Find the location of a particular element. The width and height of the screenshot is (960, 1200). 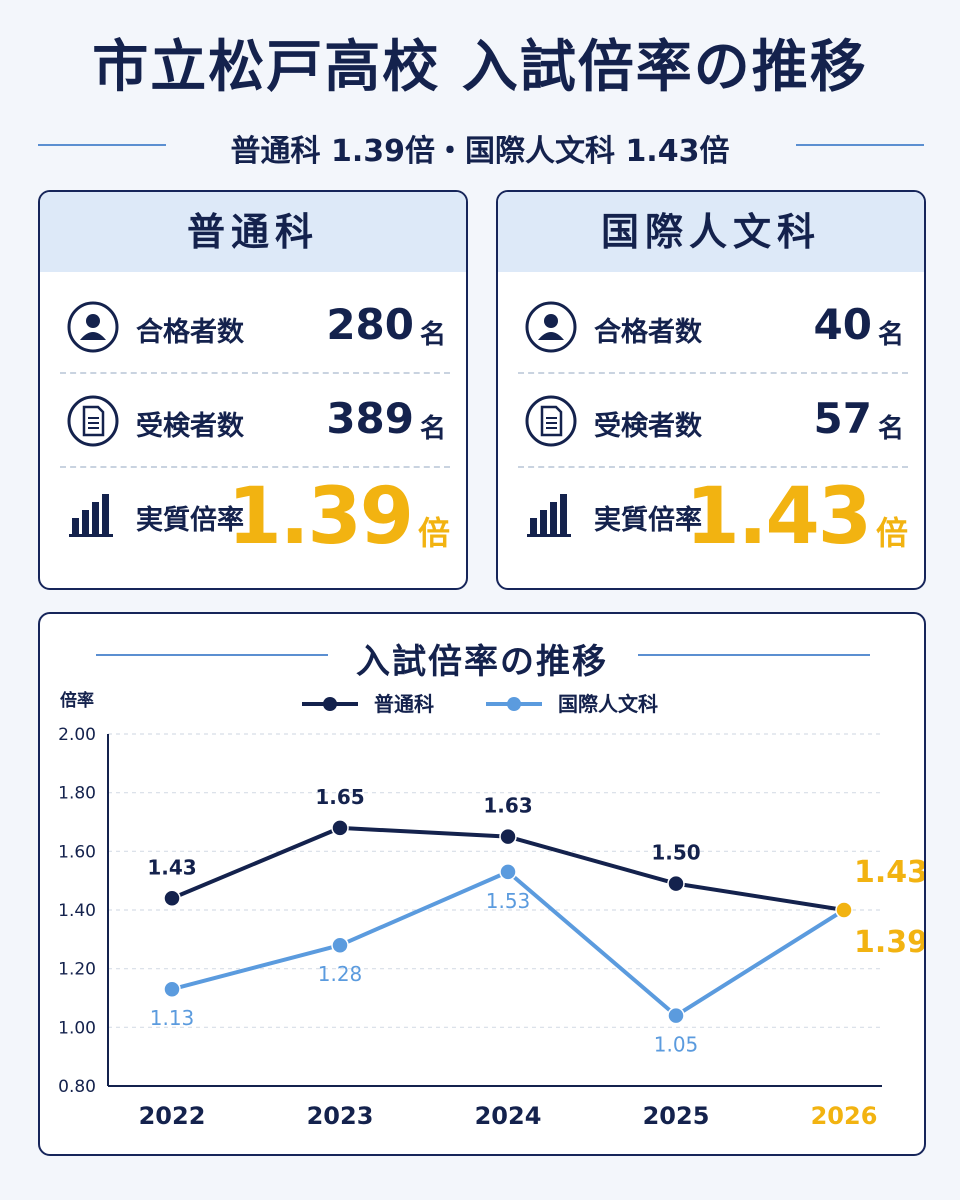

chart-title-left-rule is located at coordinates (212, 655).